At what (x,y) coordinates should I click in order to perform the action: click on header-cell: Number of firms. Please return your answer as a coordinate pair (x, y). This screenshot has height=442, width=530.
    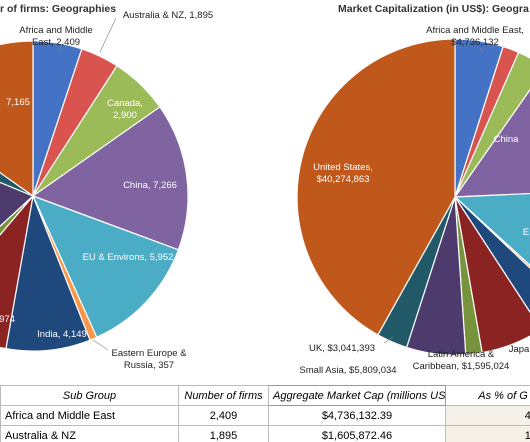
    Looking at the image, I should click on (223, 395).